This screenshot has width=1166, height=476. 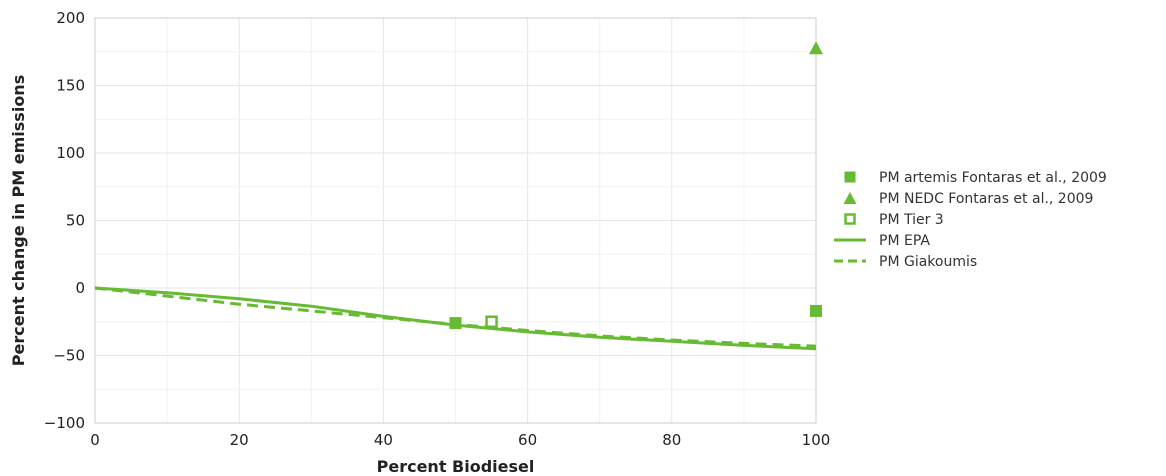 I want to click on legend-label: PM NEDC Fontaras et al., 2009, so click(x=986, y=199).